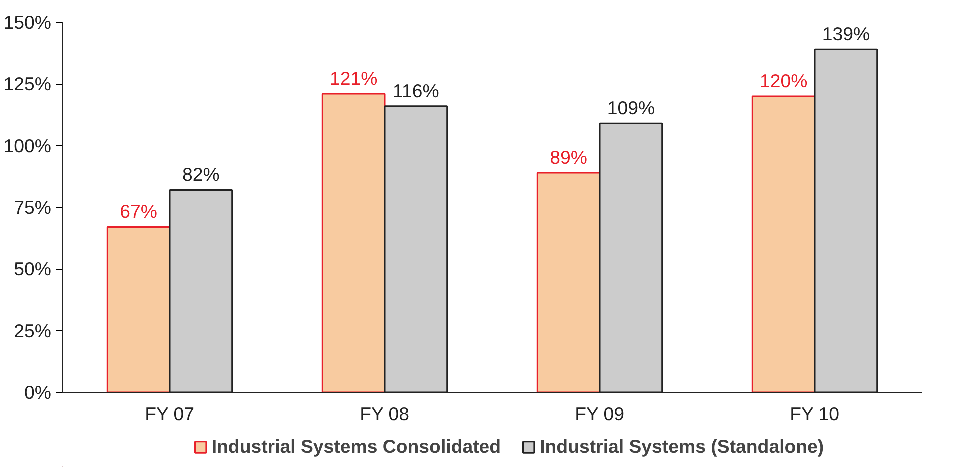  What do you see at coordinates (357, 447) in the screenshot?
I see `legend-label: Industrial Systems Consolidated` at bounding box center [357, 447].